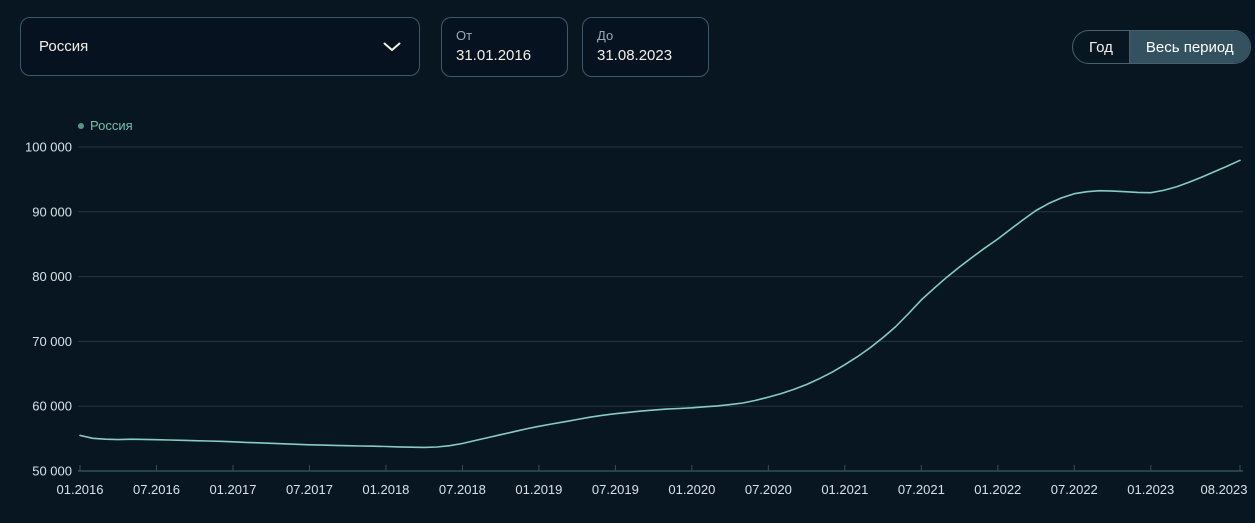  What do you see at coordinates (768, 489) in the screenshot?
I see `svg-text: 07.2020` at bounding box center [768, 489].